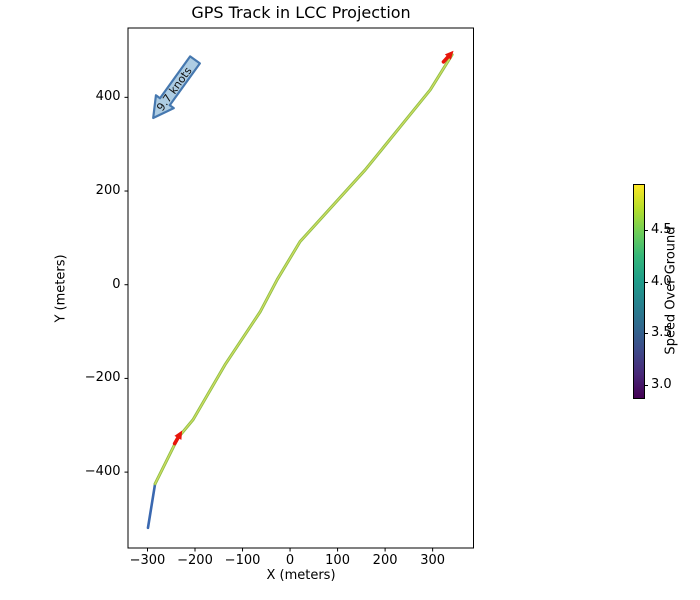 This screenshot has width=700, height=600. Describe the element at coordinates (195, 560) in the screenshot. I see `x-tick-label: −200` at that location.